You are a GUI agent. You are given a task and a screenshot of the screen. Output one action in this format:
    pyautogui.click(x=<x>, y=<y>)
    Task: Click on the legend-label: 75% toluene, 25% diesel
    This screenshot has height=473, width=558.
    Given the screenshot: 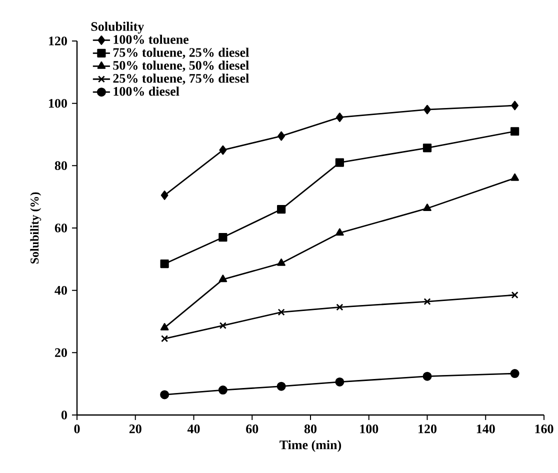 What is the action you would take?
    pyautogui.click(x=181, y=53)
    